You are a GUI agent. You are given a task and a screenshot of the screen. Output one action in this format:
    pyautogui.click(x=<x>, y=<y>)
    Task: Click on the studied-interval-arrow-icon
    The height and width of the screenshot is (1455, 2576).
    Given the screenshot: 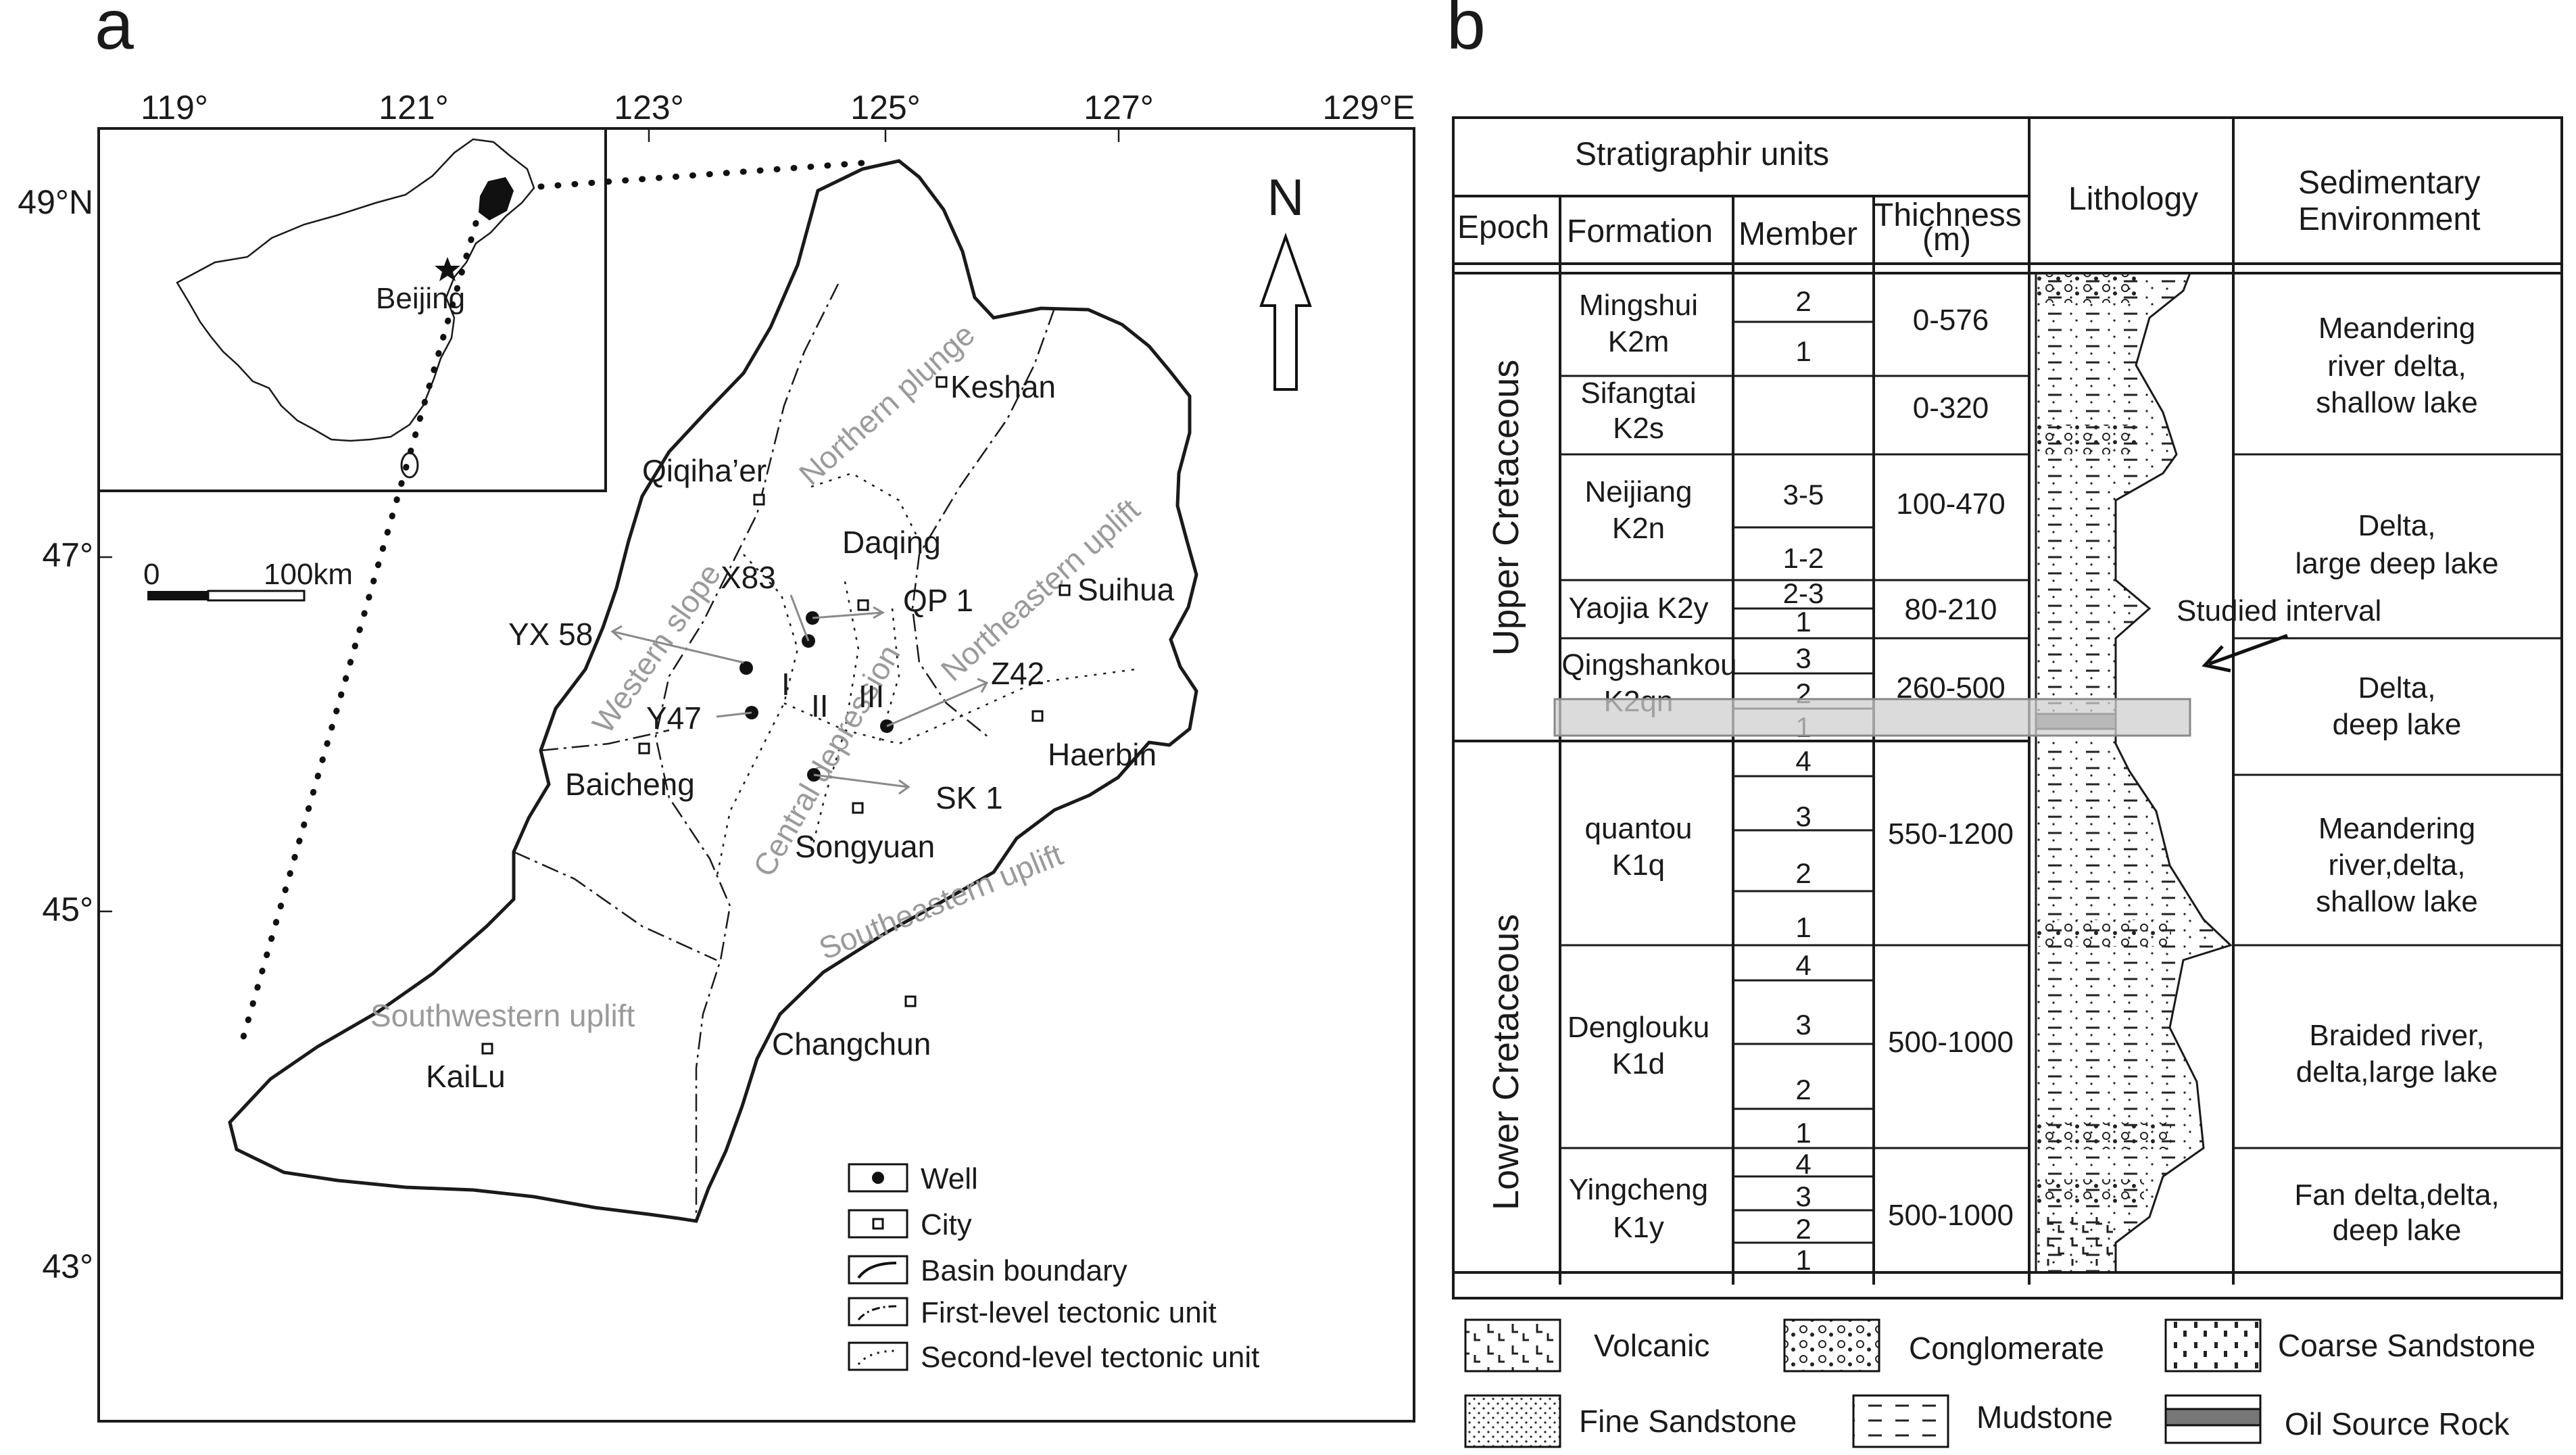 What is the action you would take?
    pyautogui.click(x=2245, y=653)
    